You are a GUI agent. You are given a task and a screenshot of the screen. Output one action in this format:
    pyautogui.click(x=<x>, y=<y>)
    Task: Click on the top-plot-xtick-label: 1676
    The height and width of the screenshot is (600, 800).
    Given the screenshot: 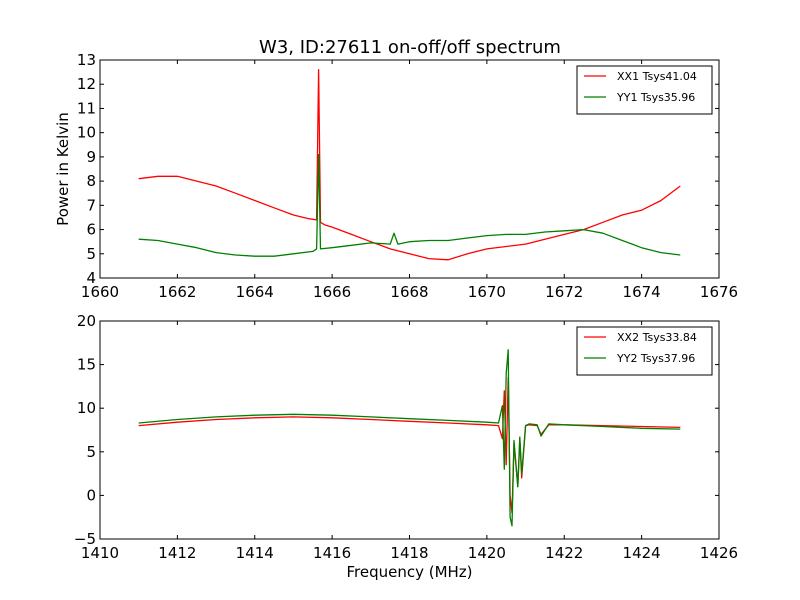 What is the action you would take?
    pyautogui.click(x=719, y=292)
    